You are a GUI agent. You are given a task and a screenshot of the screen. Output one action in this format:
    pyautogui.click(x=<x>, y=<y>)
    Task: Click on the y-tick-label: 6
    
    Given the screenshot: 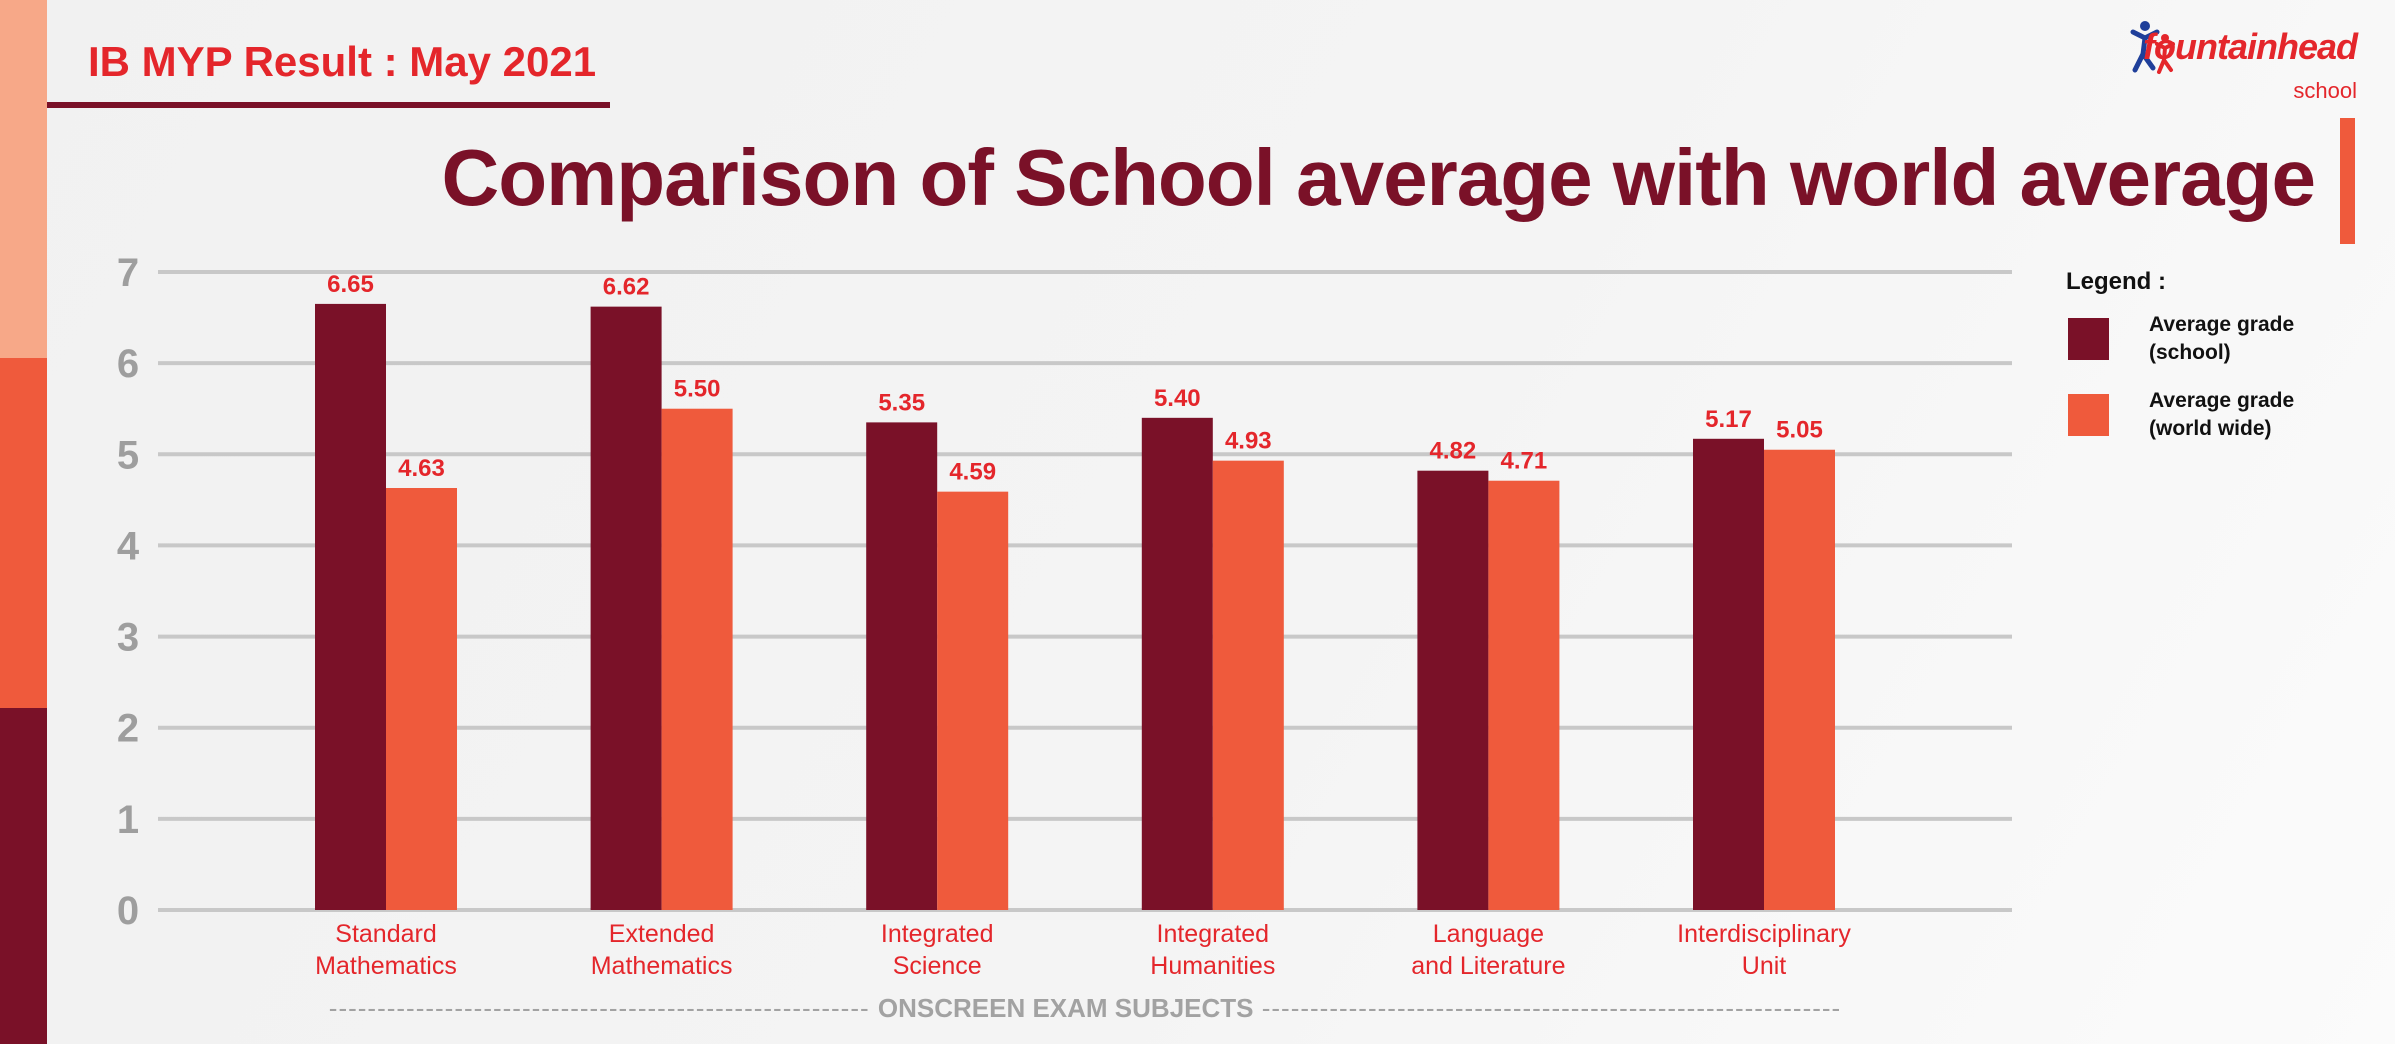 What is the action you would take?
    pyautogui.click(x=128, y=364)
    